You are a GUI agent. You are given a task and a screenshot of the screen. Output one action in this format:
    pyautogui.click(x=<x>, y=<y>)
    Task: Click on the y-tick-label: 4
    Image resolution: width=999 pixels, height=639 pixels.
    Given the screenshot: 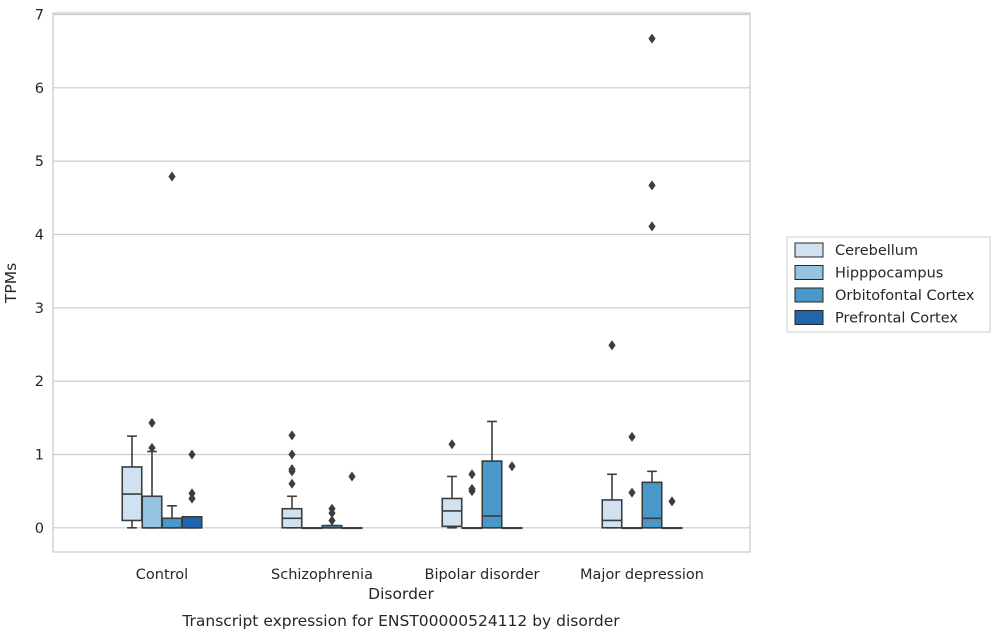 What is the action you would take?
    pyautogui.click(x=39, y=235)
    